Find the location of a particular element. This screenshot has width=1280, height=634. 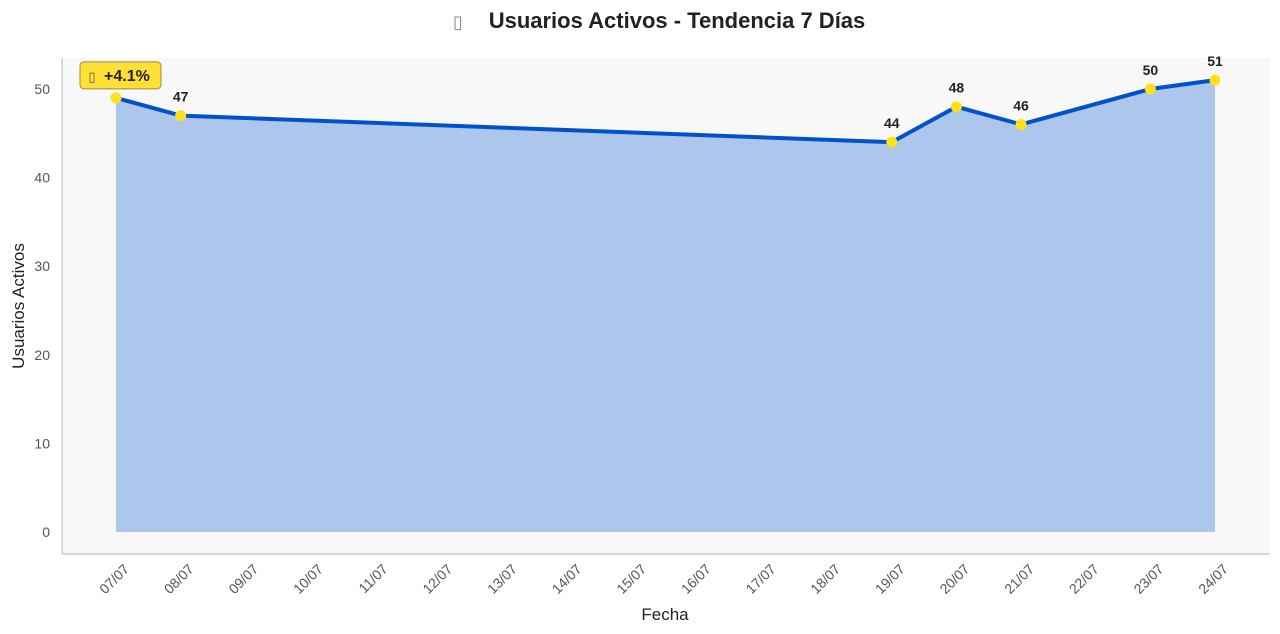

x-tick-label-18-07: 18/07 is located at coordinates (825, 579).